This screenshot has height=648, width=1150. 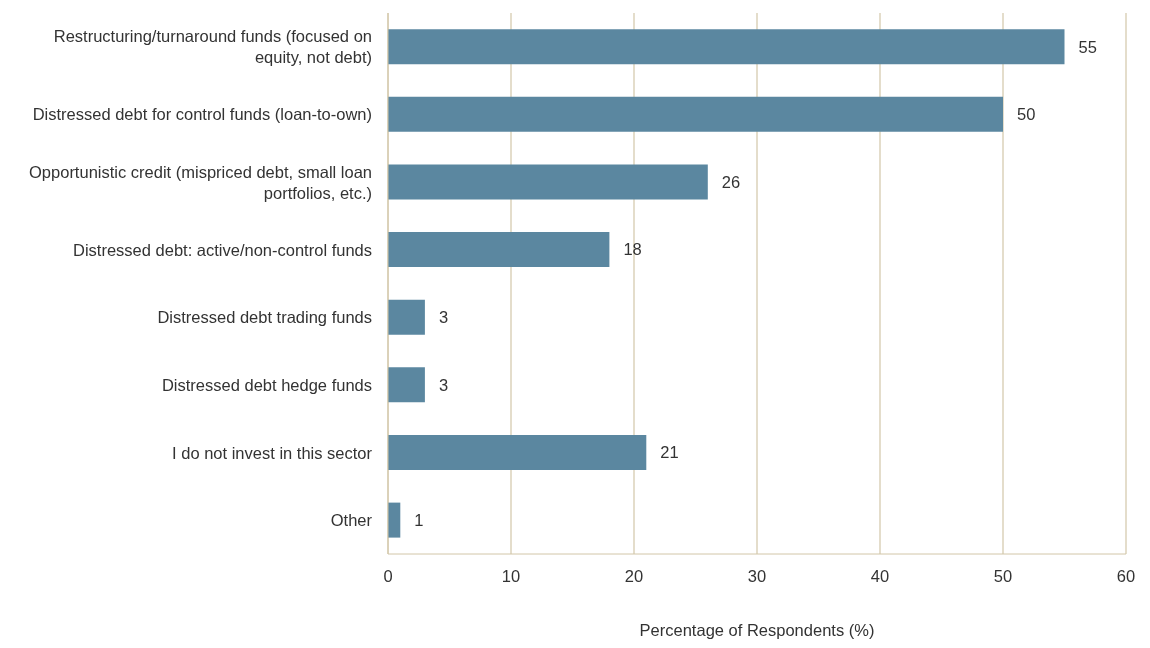 What do you see at coordinates (634, 575) in the screenshot?
I see `x-tick-label: 20` at bounding box center [634, 575].